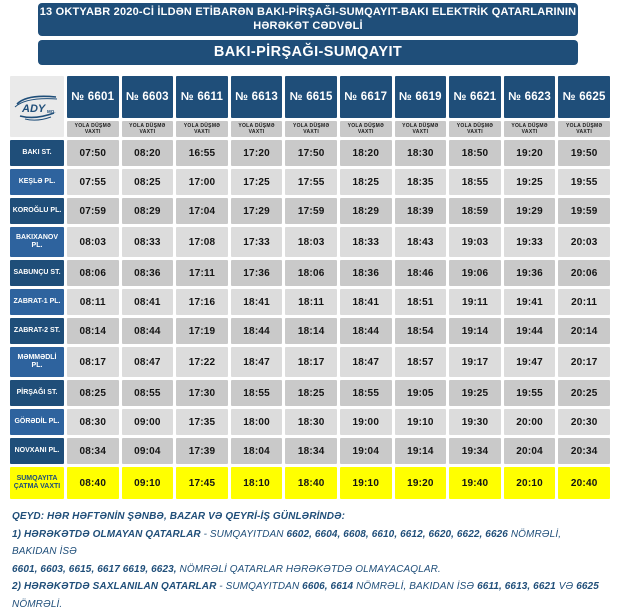 Image resolution: width=620 pixels, height=614 pixels. Describe the element at coordinates (365, 97) in the screenshot. I see `train-column-header: № 6617` at that location.